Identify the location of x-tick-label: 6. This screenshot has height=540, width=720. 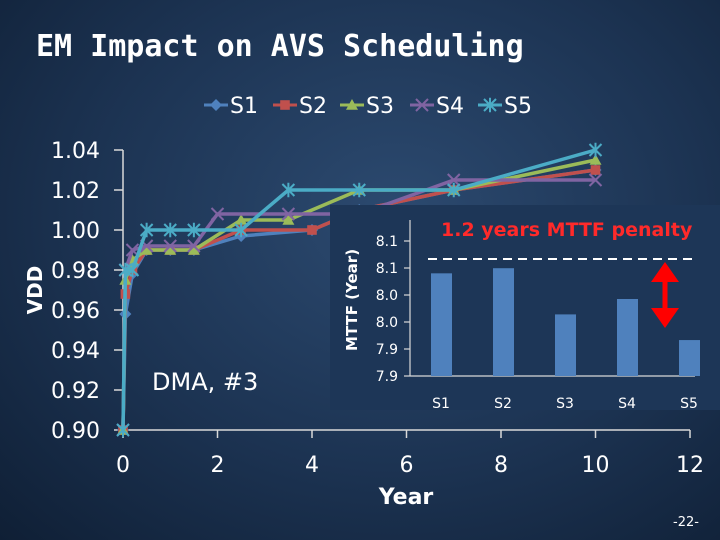
(407, 465).